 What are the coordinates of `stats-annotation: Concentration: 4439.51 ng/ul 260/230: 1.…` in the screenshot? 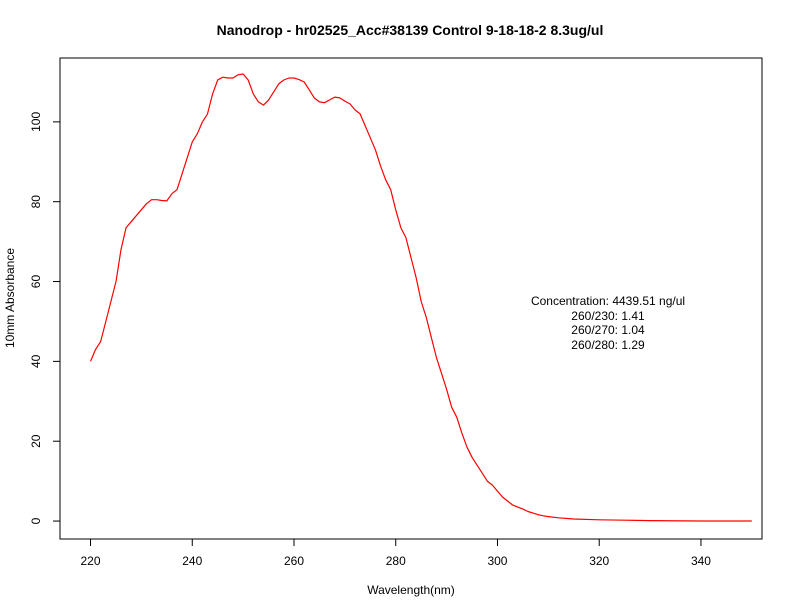 It's located at (608, 323).